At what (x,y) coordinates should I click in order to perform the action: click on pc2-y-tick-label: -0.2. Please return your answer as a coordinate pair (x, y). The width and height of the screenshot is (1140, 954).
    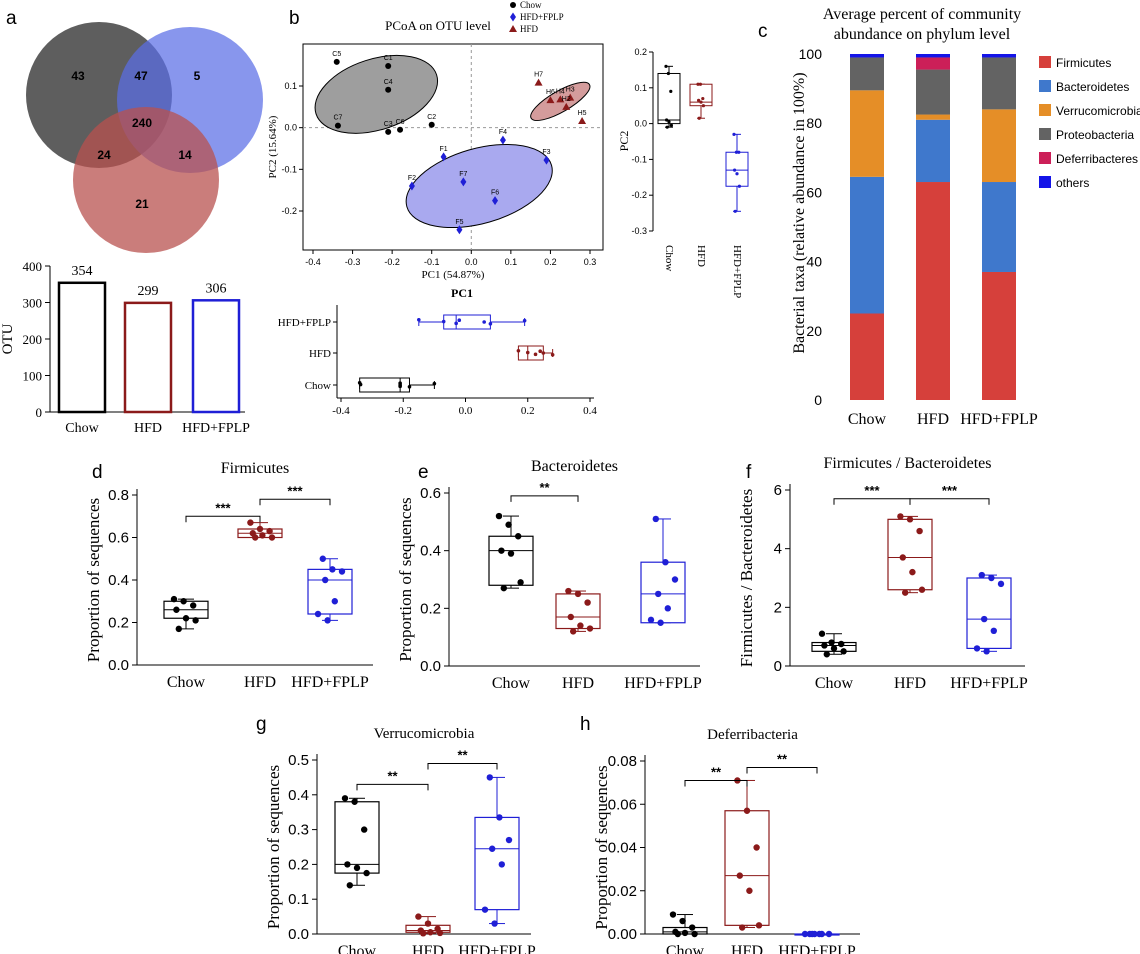
    Looking at the image, I should click on (639, 195).